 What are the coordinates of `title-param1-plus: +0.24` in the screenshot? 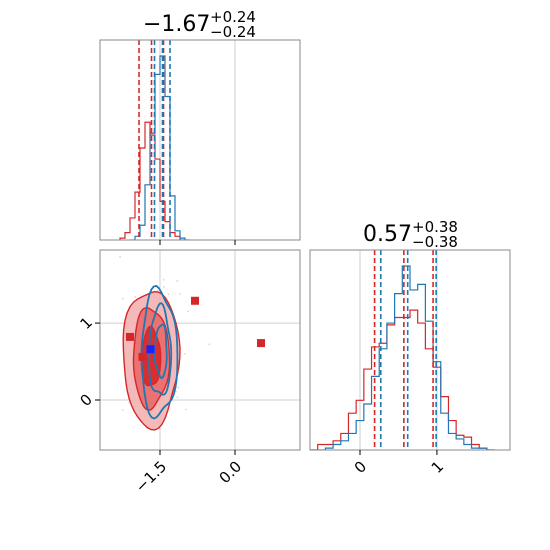 It's located at (233, 17).